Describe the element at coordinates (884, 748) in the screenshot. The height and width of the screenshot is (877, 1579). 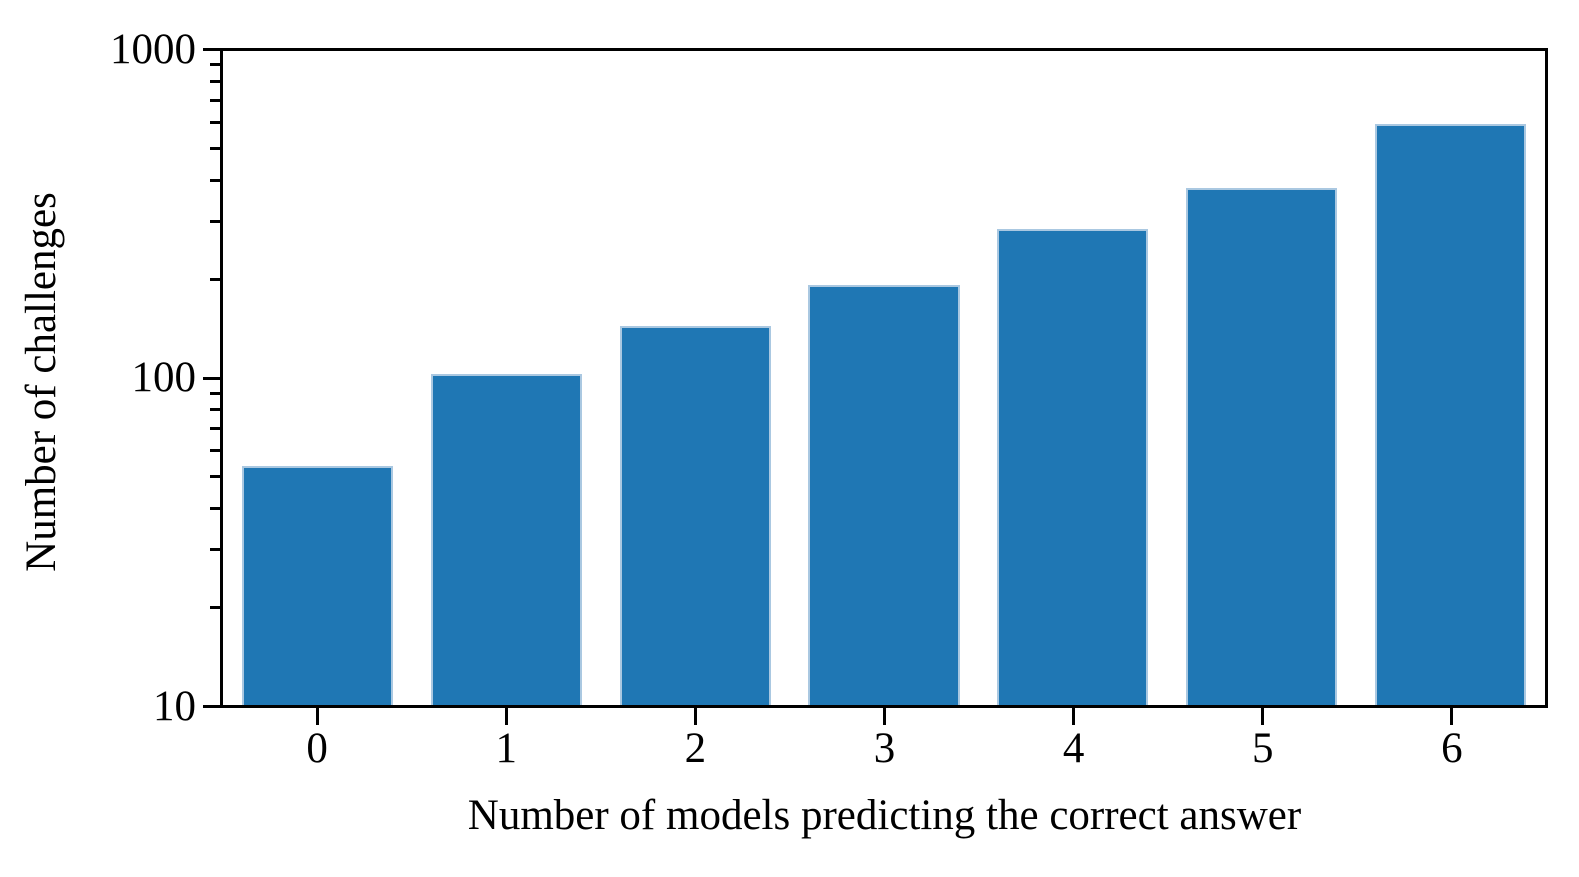
I see `x-tick-label-3: 3` at that location.